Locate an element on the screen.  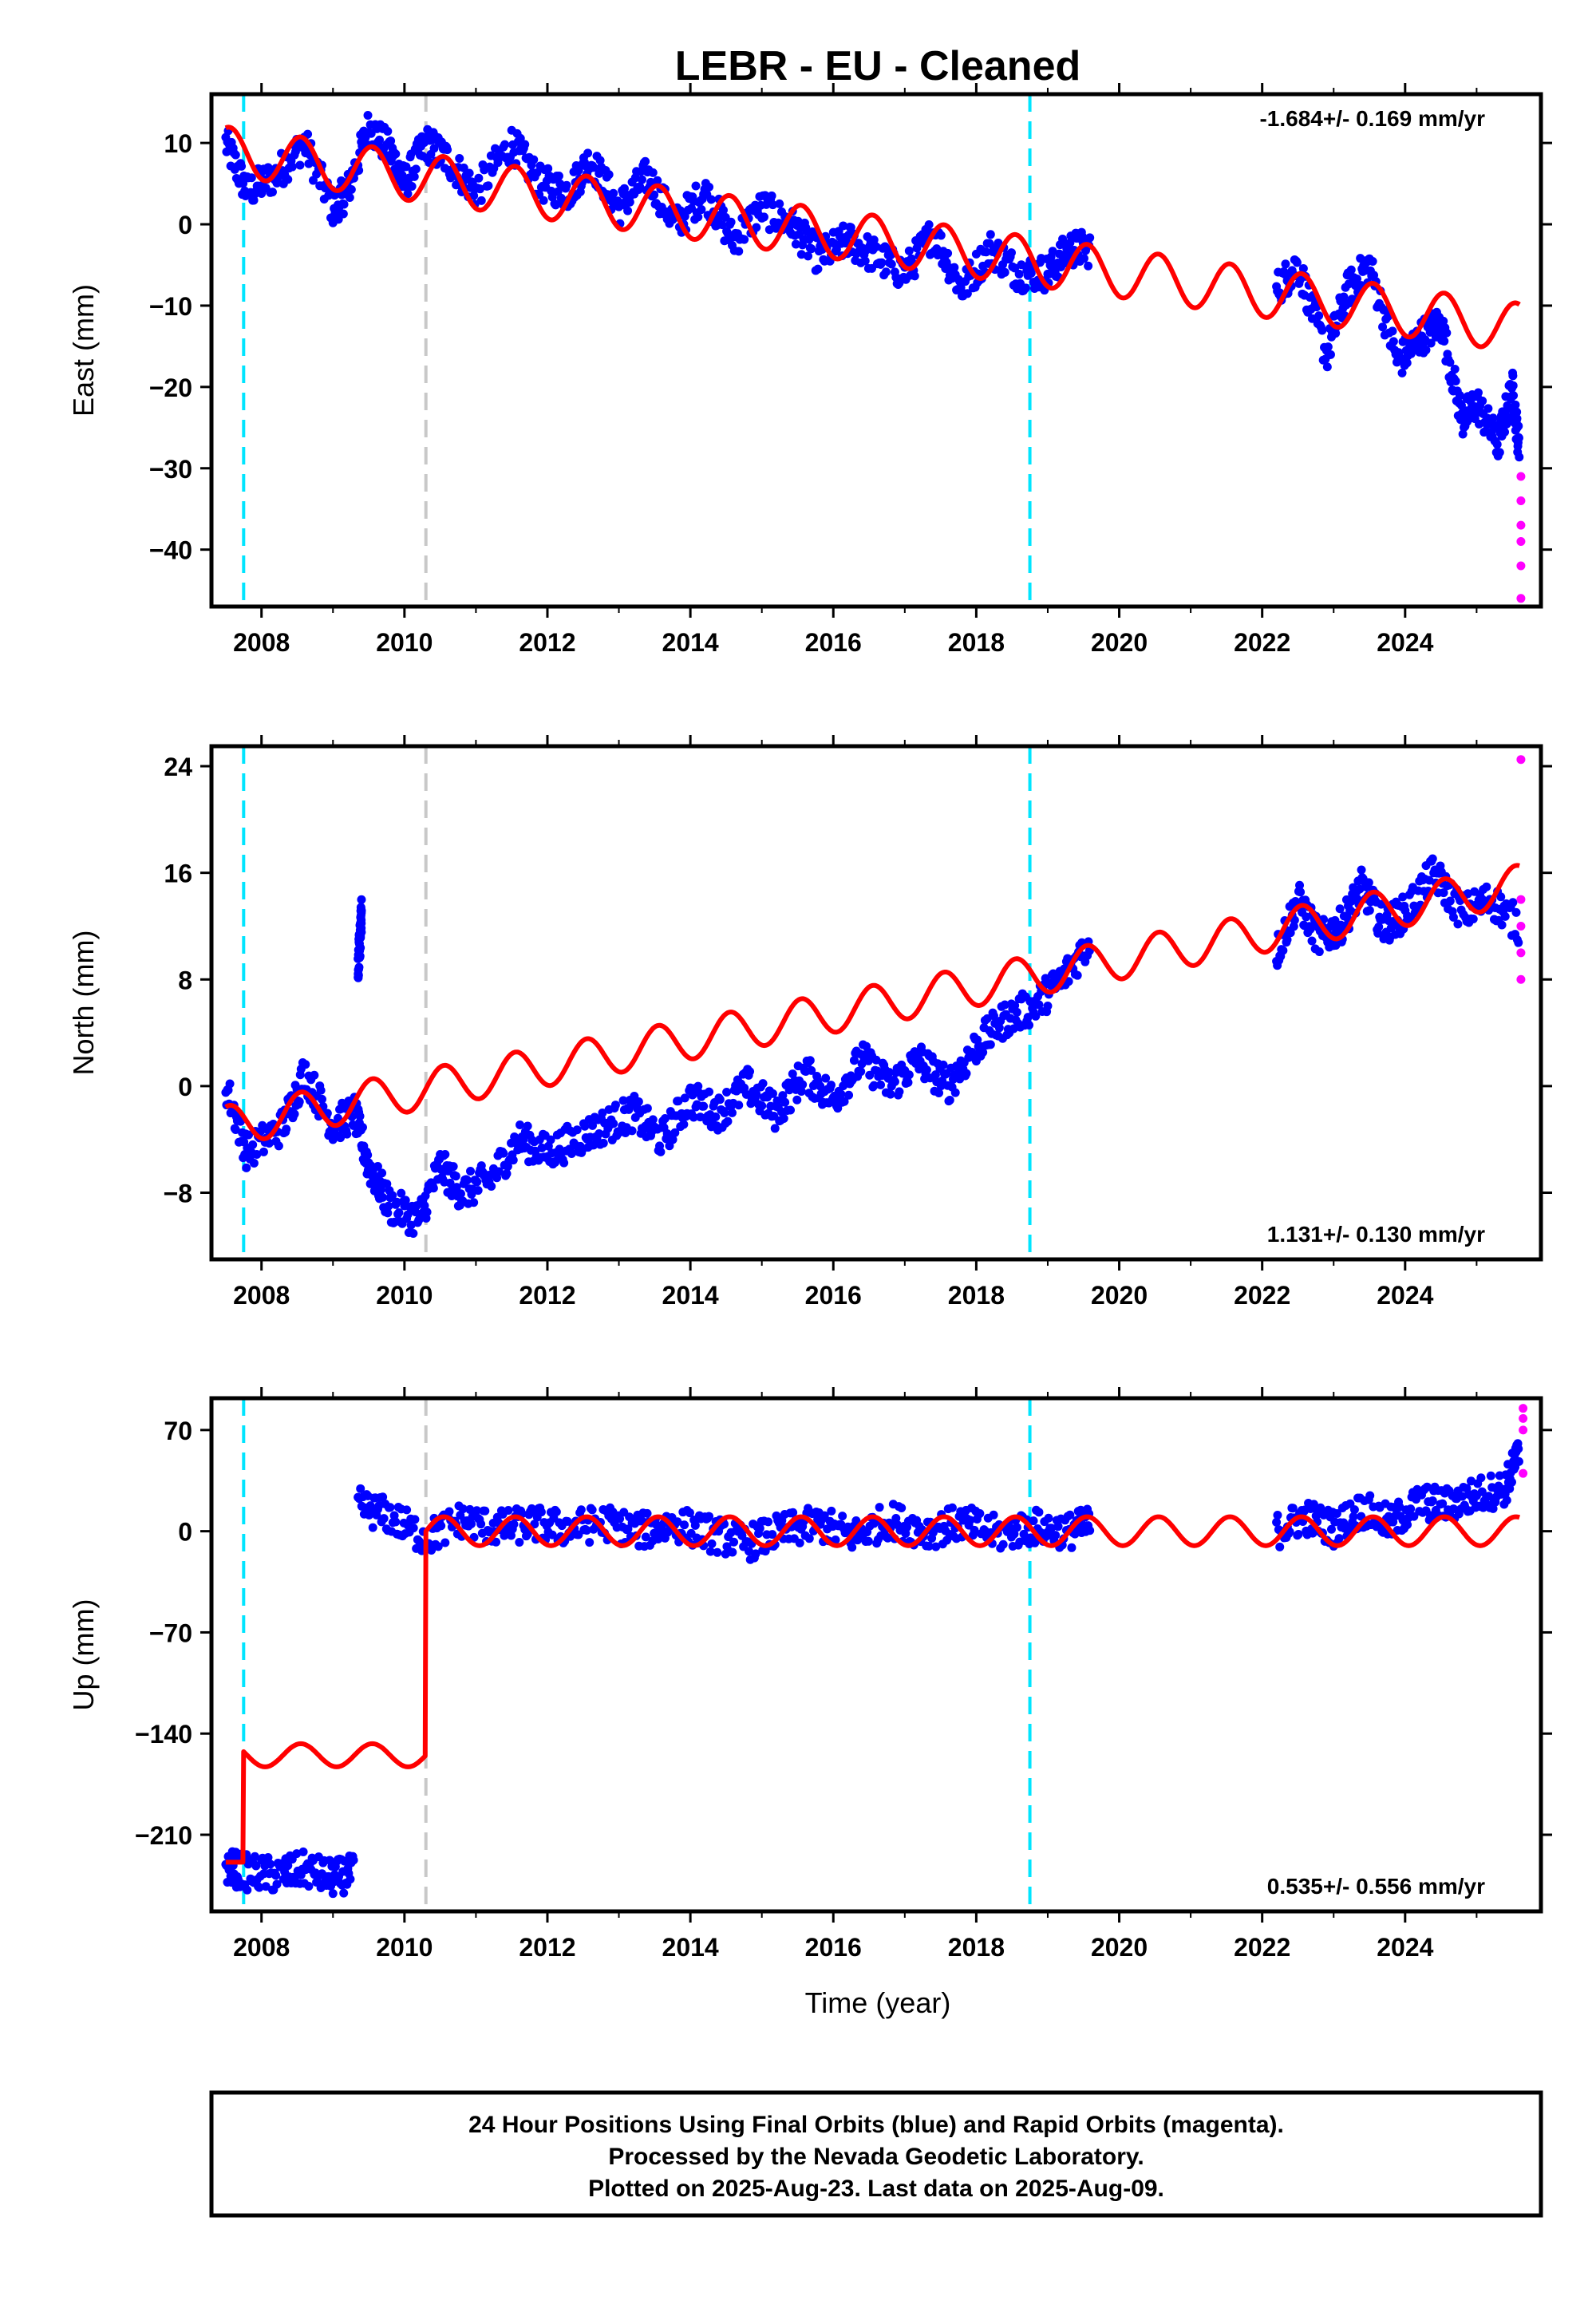
rapid-orbit-point is located at coordinates (1521, 979).